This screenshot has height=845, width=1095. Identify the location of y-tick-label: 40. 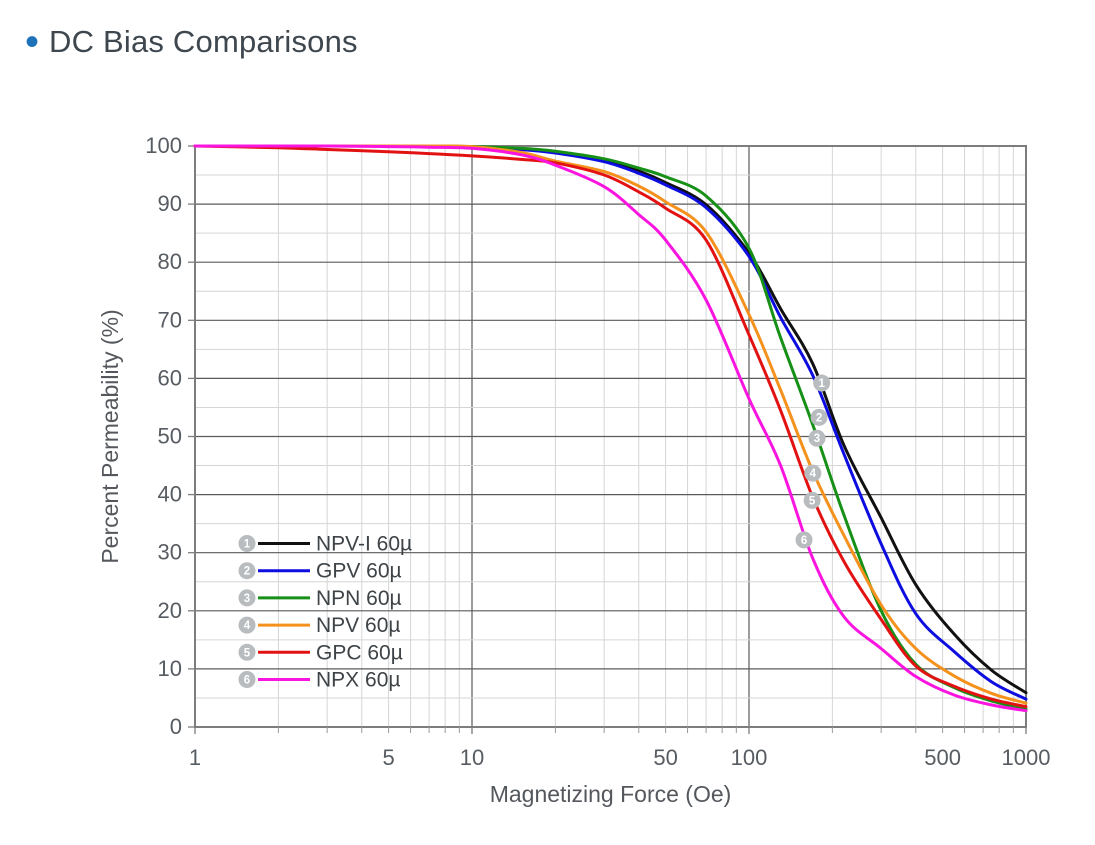
(170, 494).